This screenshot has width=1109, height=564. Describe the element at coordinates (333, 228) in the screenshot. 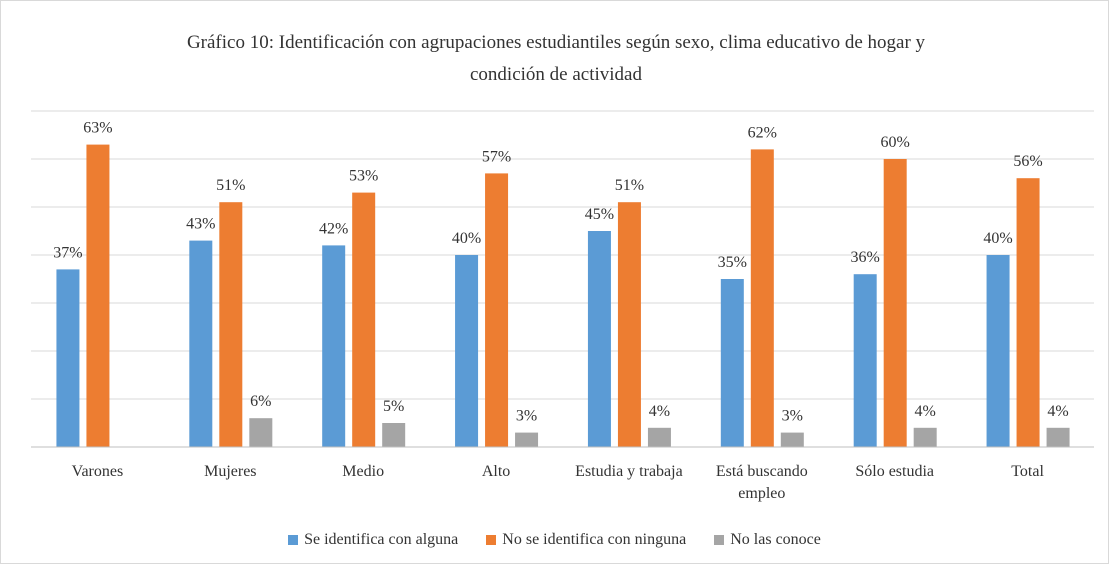

I see `value-label: 42%` at that location.